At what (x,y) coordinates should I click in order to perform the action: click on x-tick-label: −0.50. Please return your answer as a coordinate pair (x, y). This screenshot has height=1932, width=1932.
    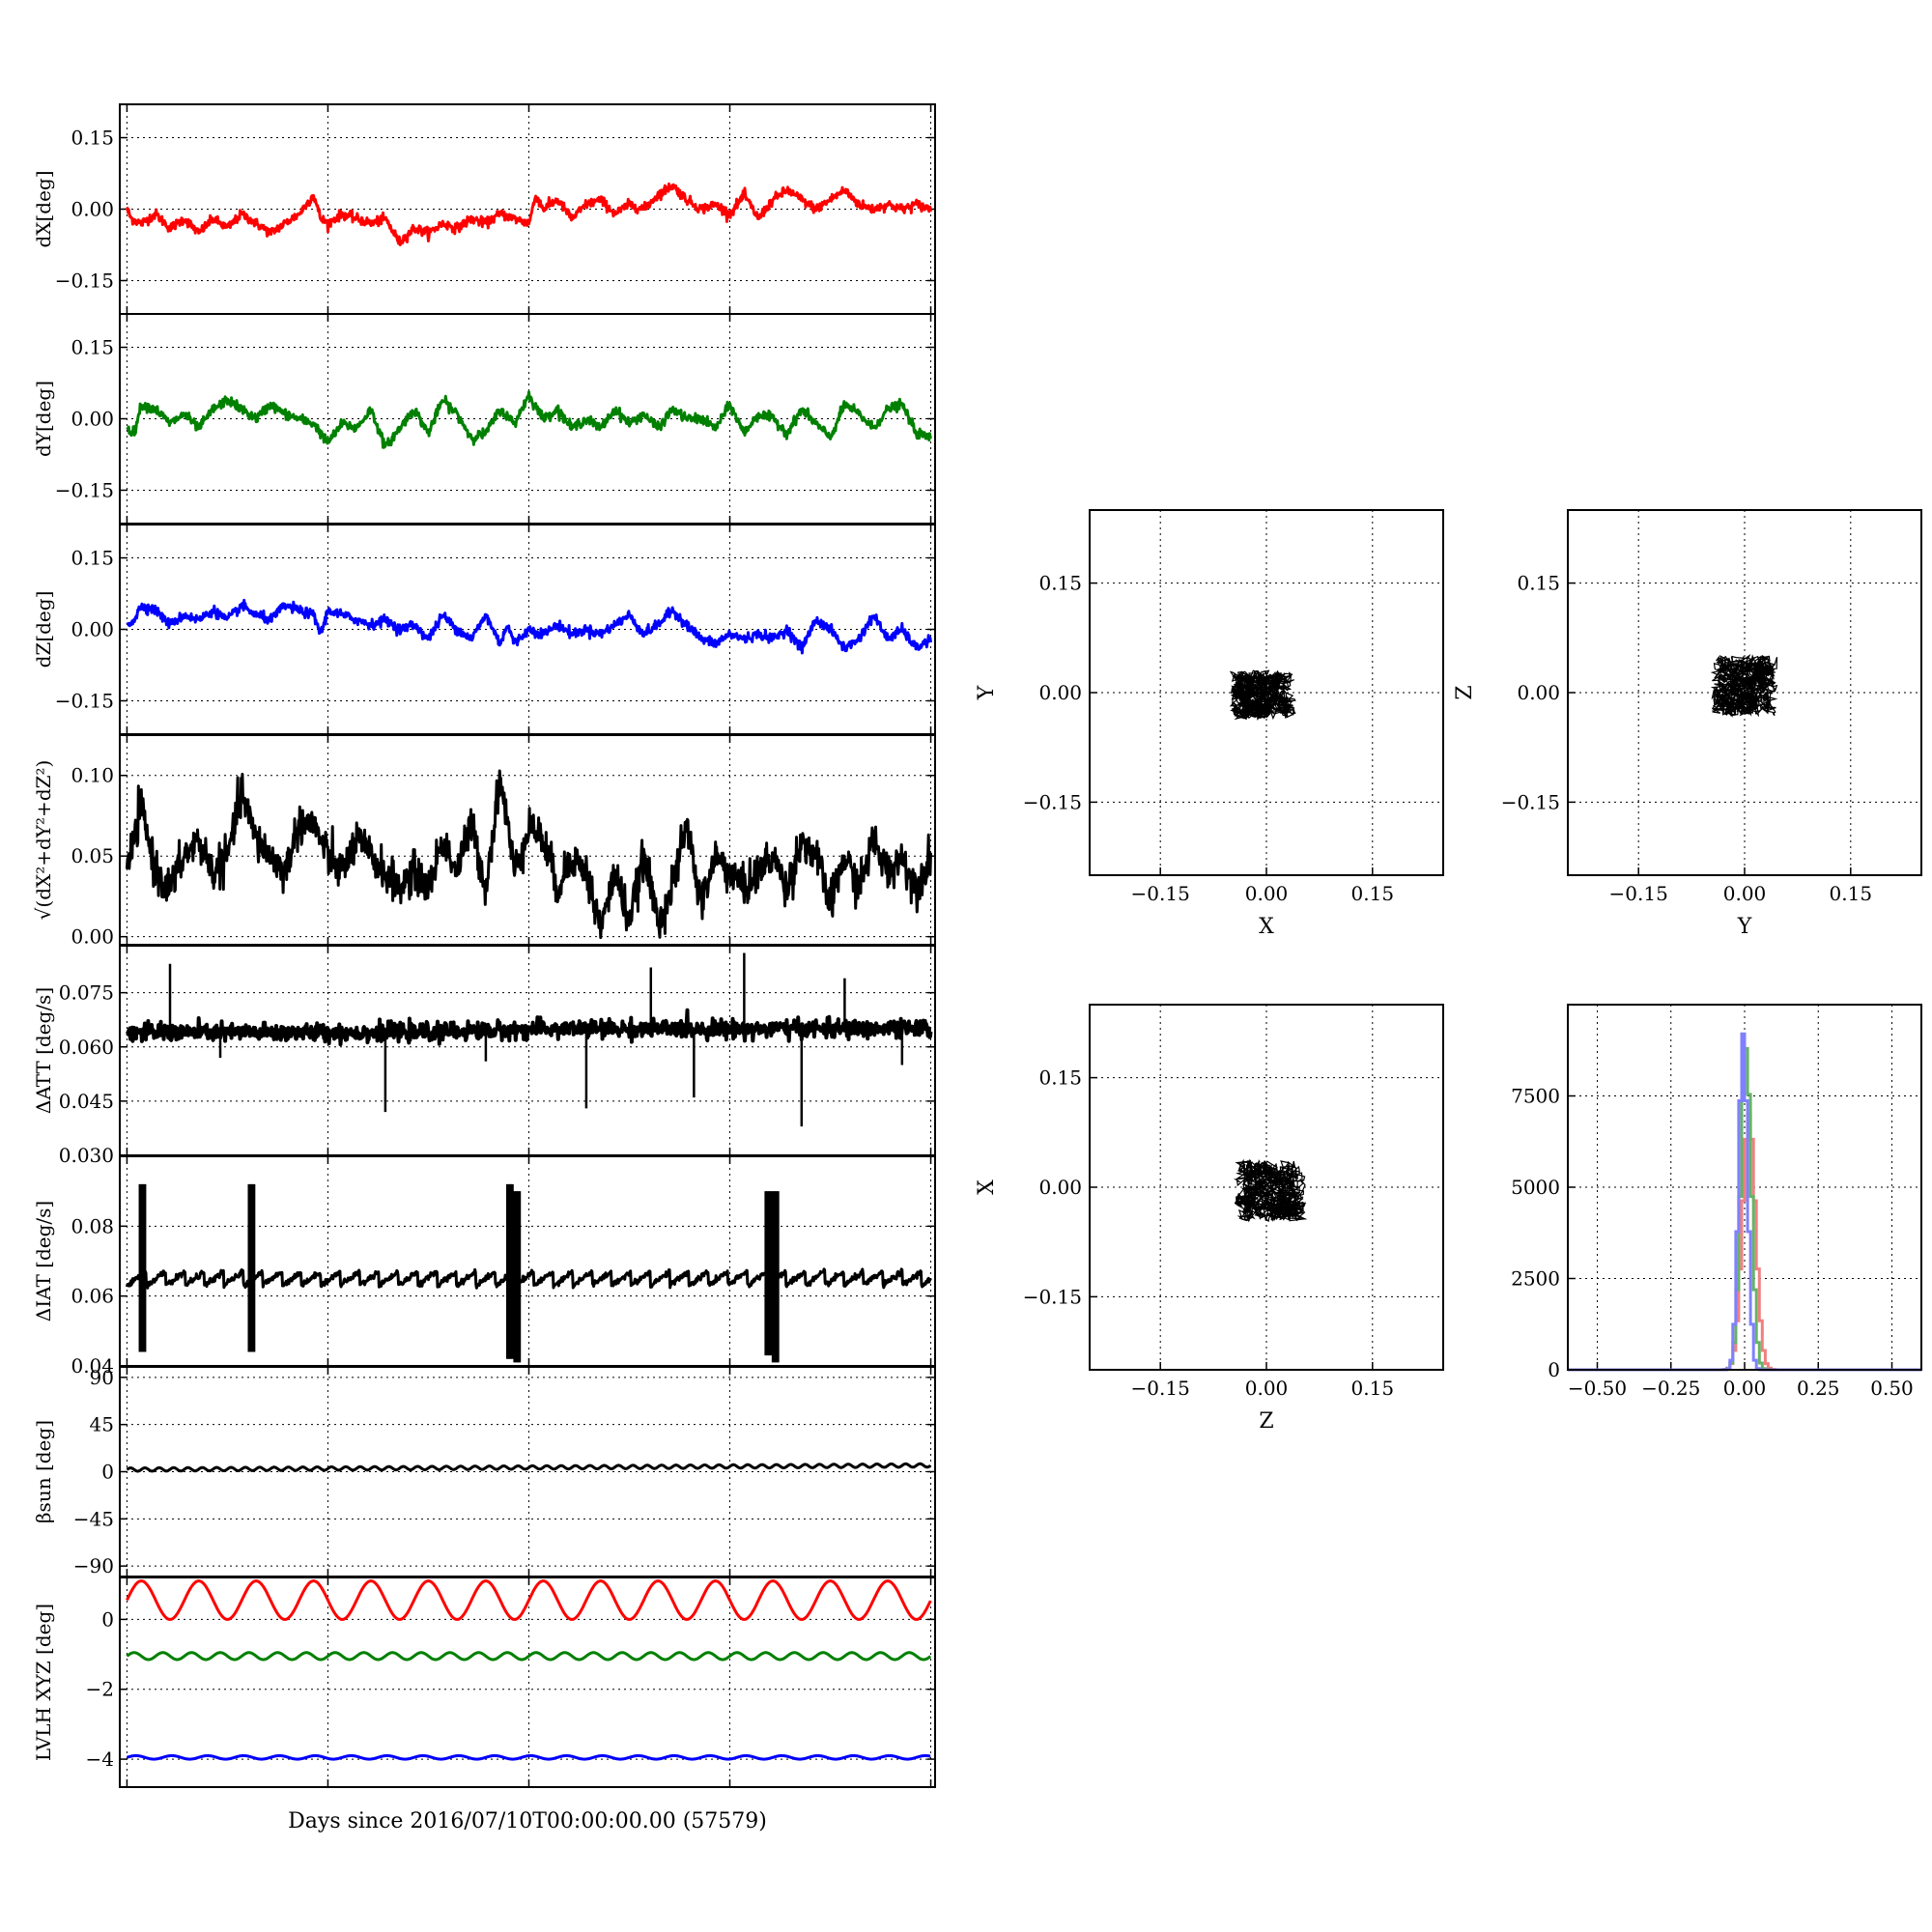
    Looking at the image, I should click on (1597, 1388).